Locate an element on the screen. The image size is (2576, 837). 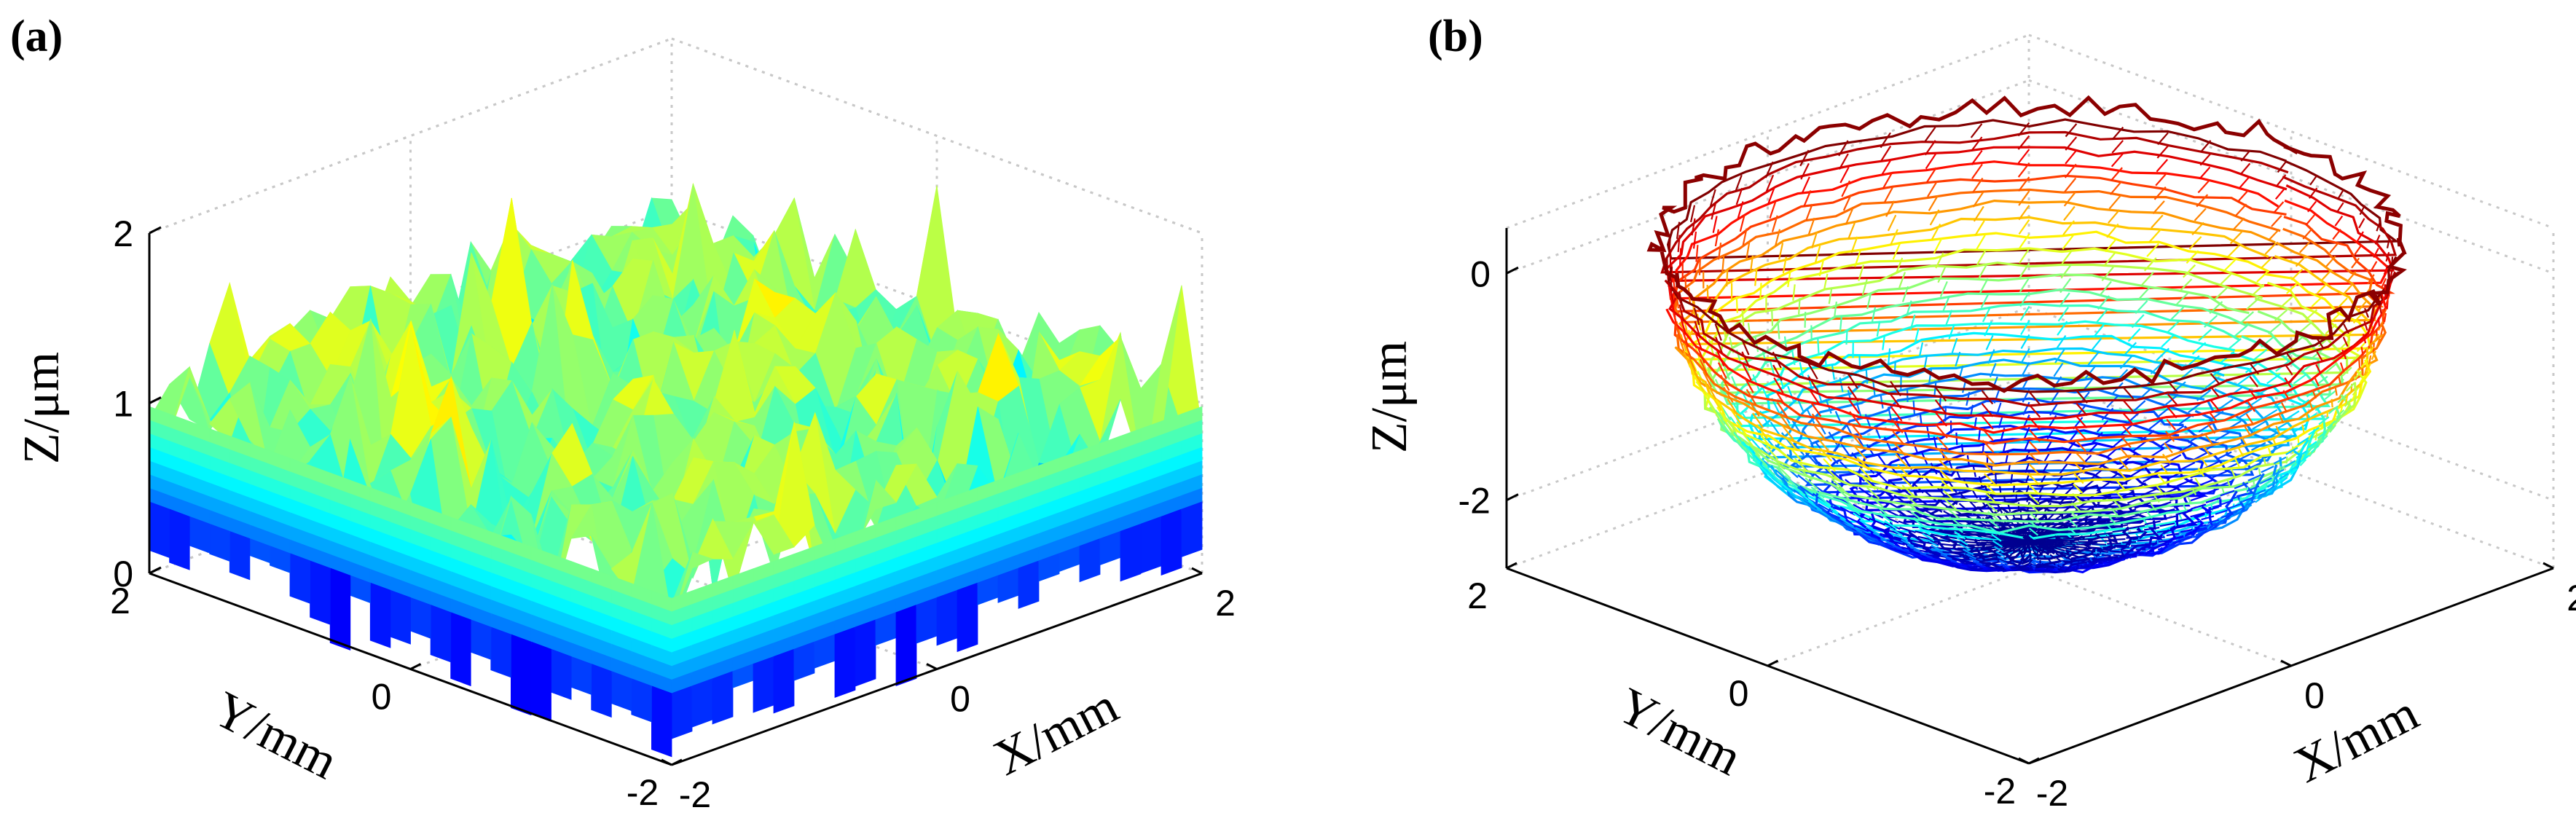
panel-b-x-tick-label-2: 2 is located at coordinates (2571, 598).